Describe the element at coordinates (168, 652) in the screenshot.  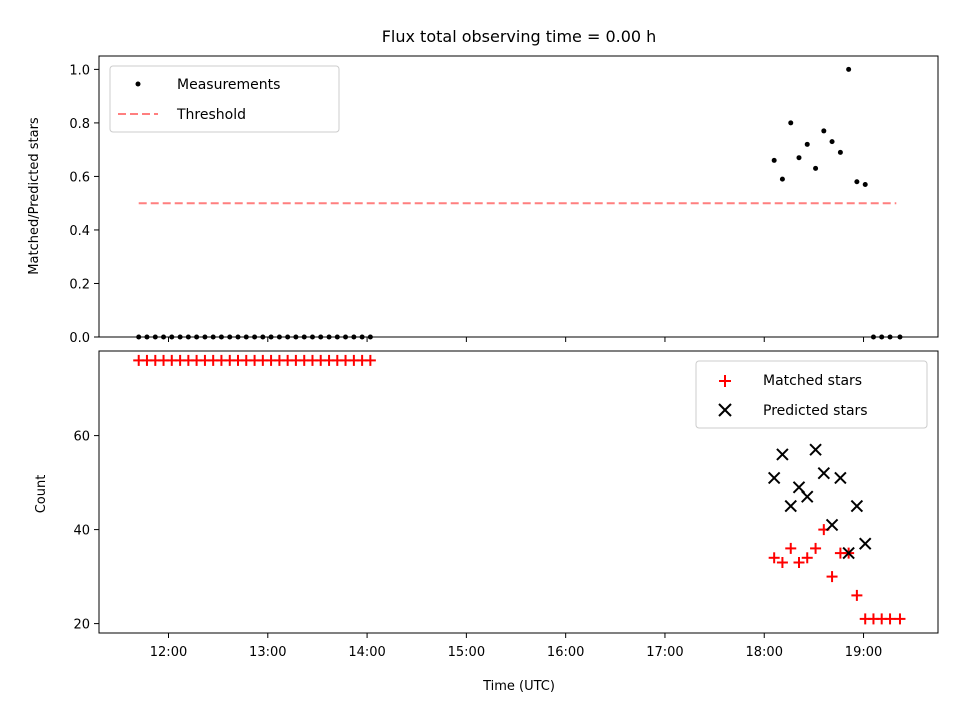
I see `x-tick-label: 12:00` at that location.